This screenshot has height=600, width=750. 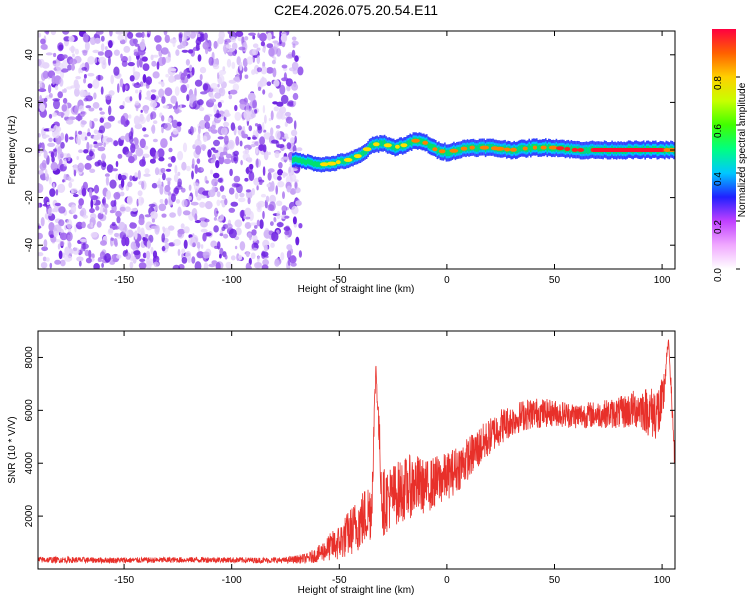 I want to click on y-tick-label: 0, so click(x=29, y=150).